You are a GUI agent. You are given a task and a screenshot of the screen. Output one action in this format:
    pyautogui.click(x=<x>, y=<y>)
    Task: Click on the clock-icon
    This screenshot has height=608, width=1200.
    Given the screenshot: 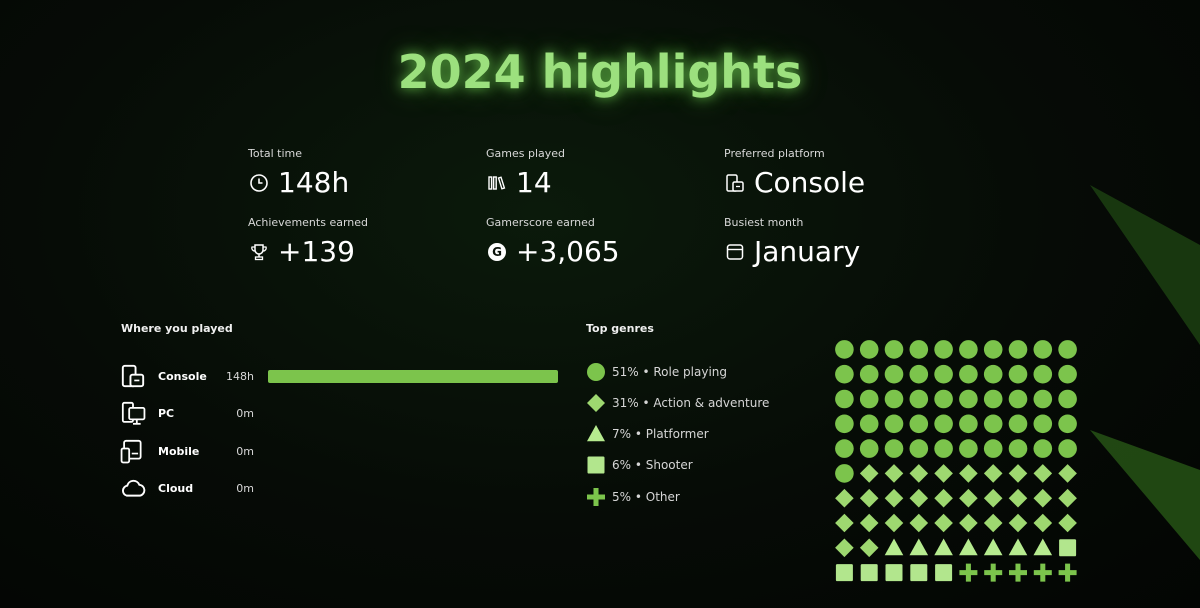 What is the action you would take?
    pyautogui.click(x=259, y=183)
    